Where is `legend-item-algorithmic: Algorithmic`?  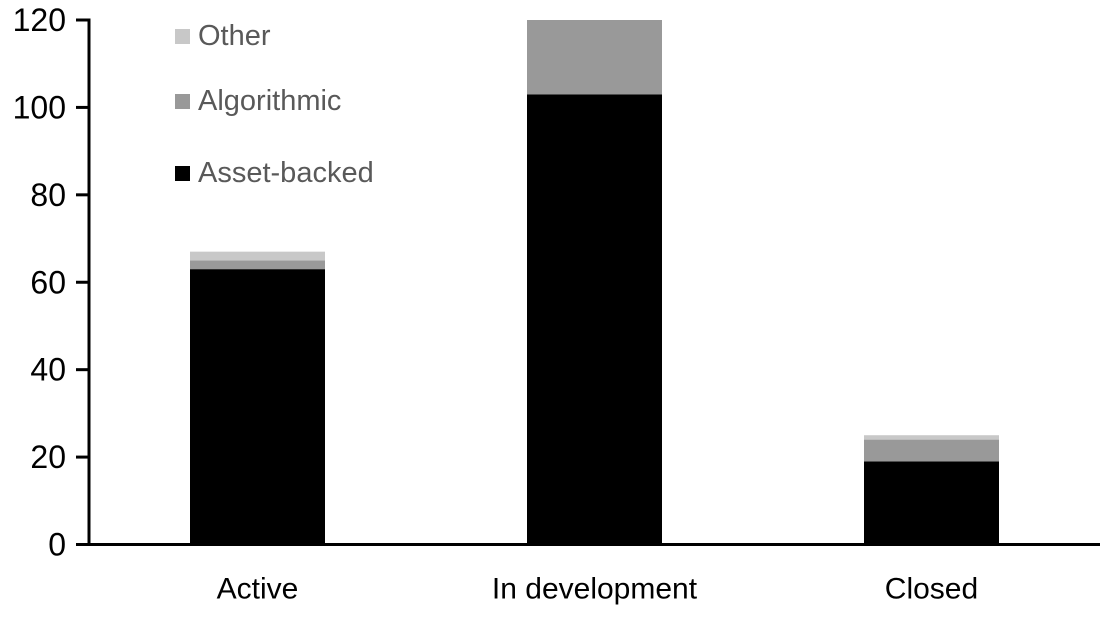
legend-item-algorithmic: Algorithmic is located at coordinates (258, 101).